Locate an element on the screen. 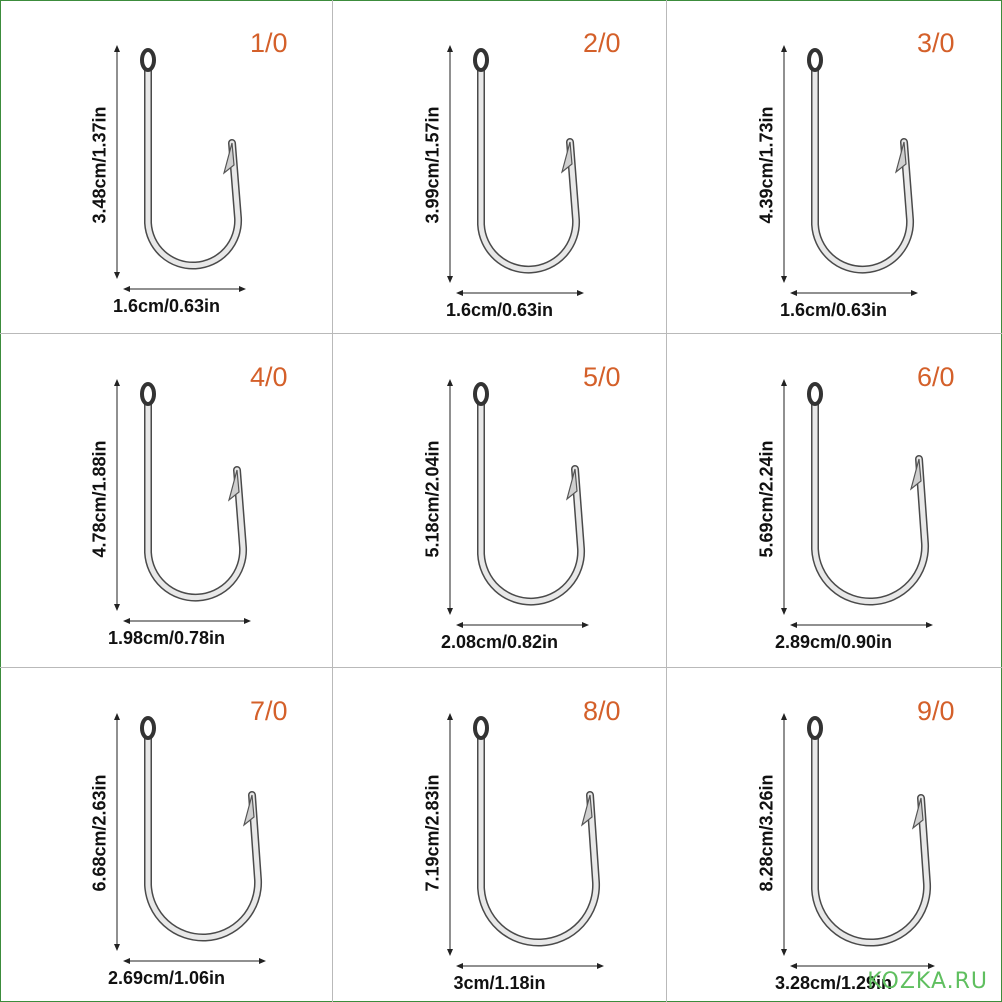 The width and height of the screenshot is (1002, 1002). hook-cell: 2/0 3.99cm/1.57in 1.6cm/0.63in is located at coordinates (499, 166).